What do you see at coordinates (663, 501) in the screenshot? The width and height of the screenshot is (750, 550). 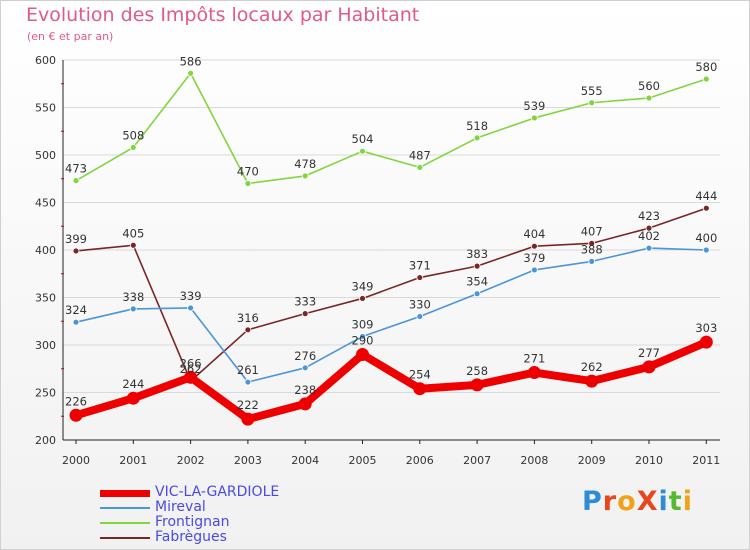 I see `logo-letter: i` at bounding box center [663, 501].